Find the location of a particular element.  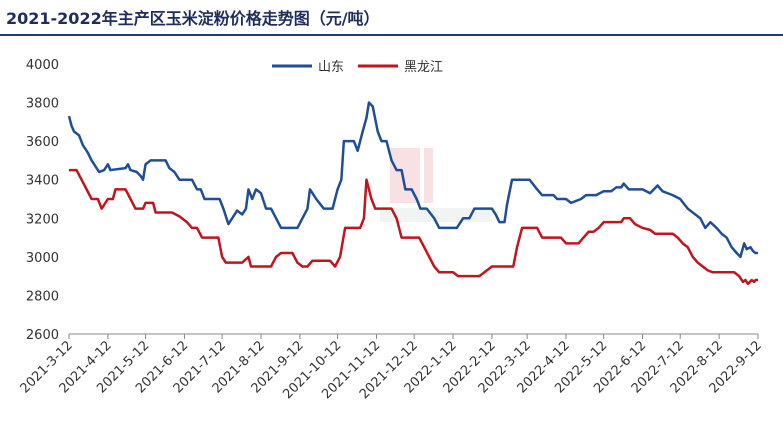

title-underline is located at coordinates (391, 35).